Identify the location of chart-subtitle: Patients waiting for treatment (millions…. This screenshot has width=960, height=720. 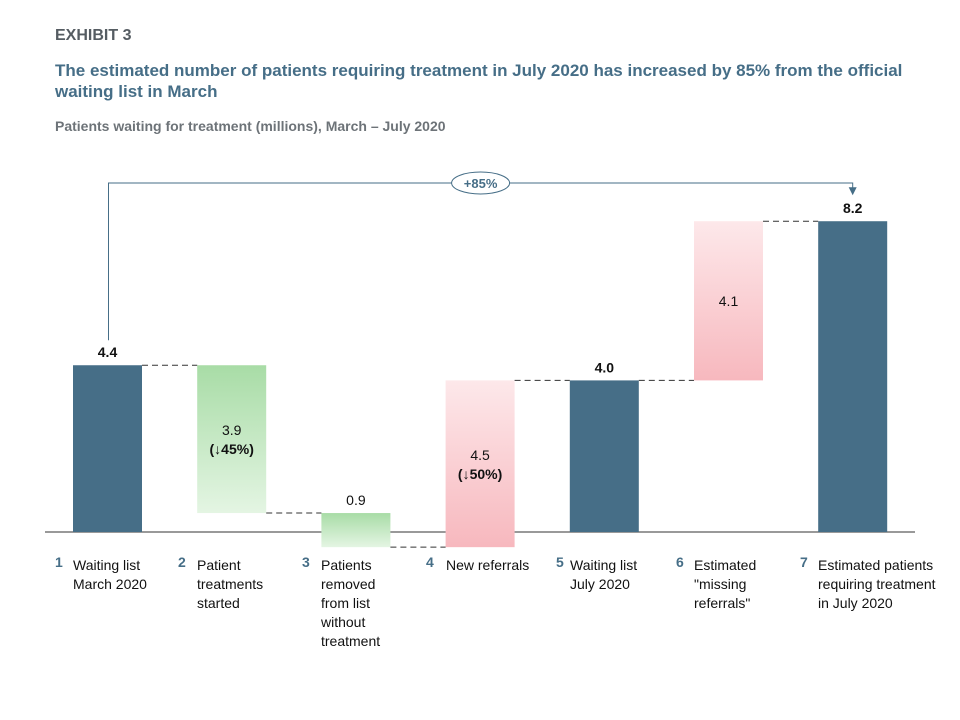
(250, 126).